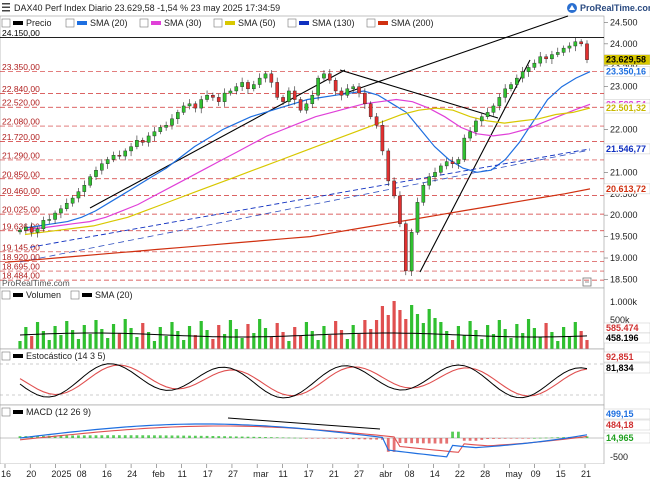 This screenshot has width=650, height=483. What do you see at coordinates (304, 423) in the screenshot?
I see `macd-trendline` at bounding box center [304, 423].